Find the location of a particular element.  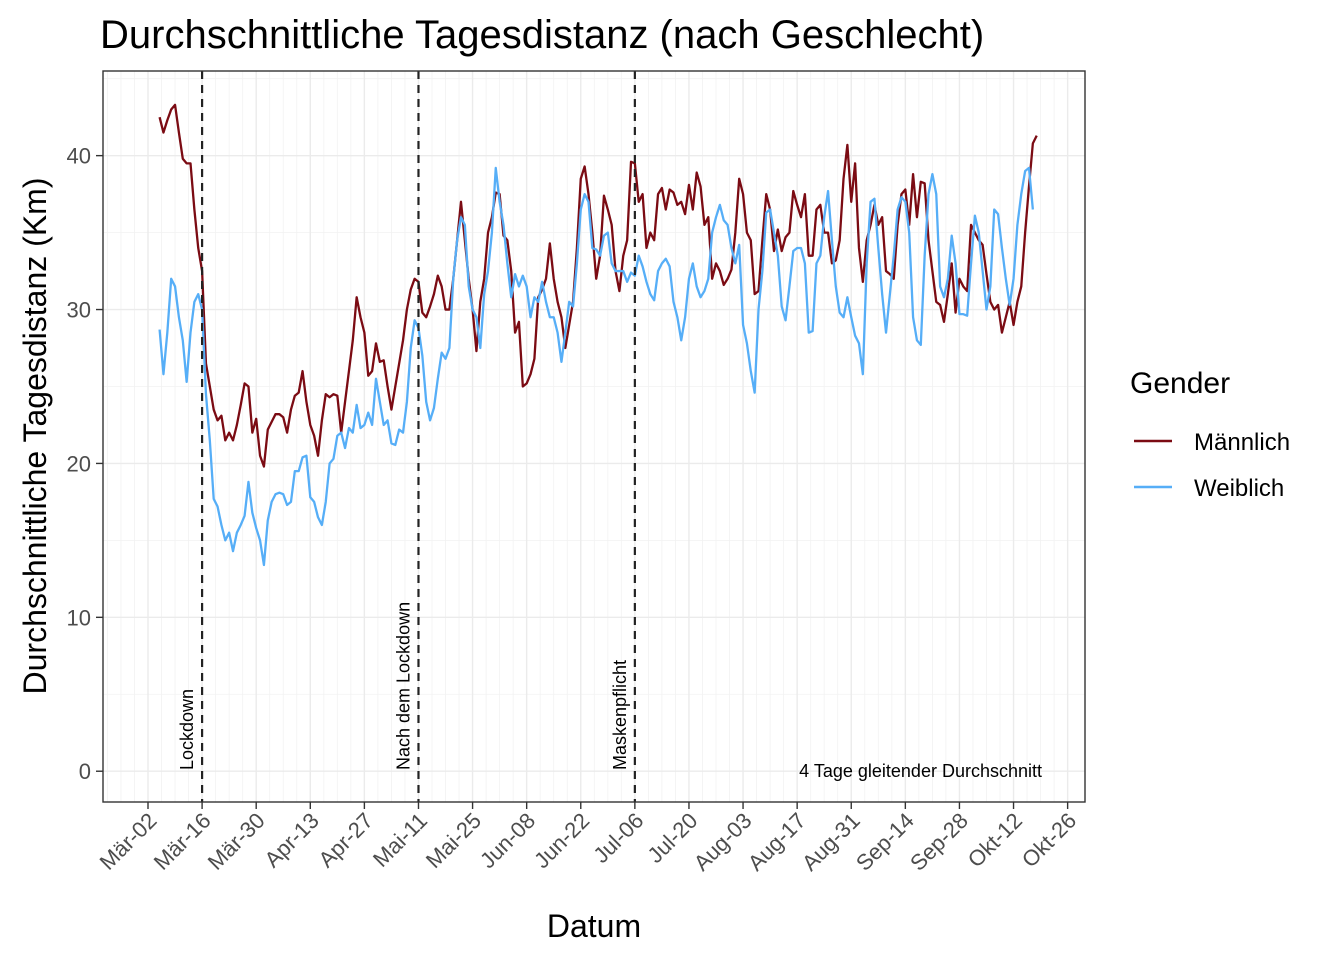

x-tick-label: Apr-27 is located at coordinates (346, 840).